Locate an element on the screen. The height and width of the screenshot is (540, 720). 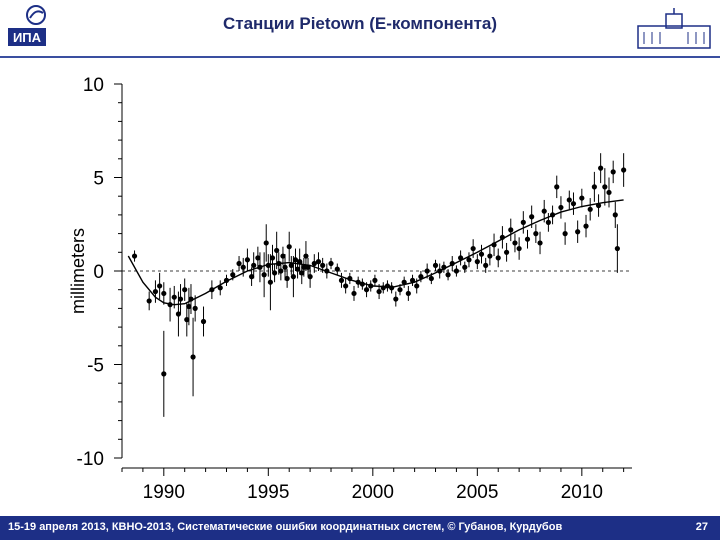
institute-logo: ИПА is located at coordinates (27, 25).